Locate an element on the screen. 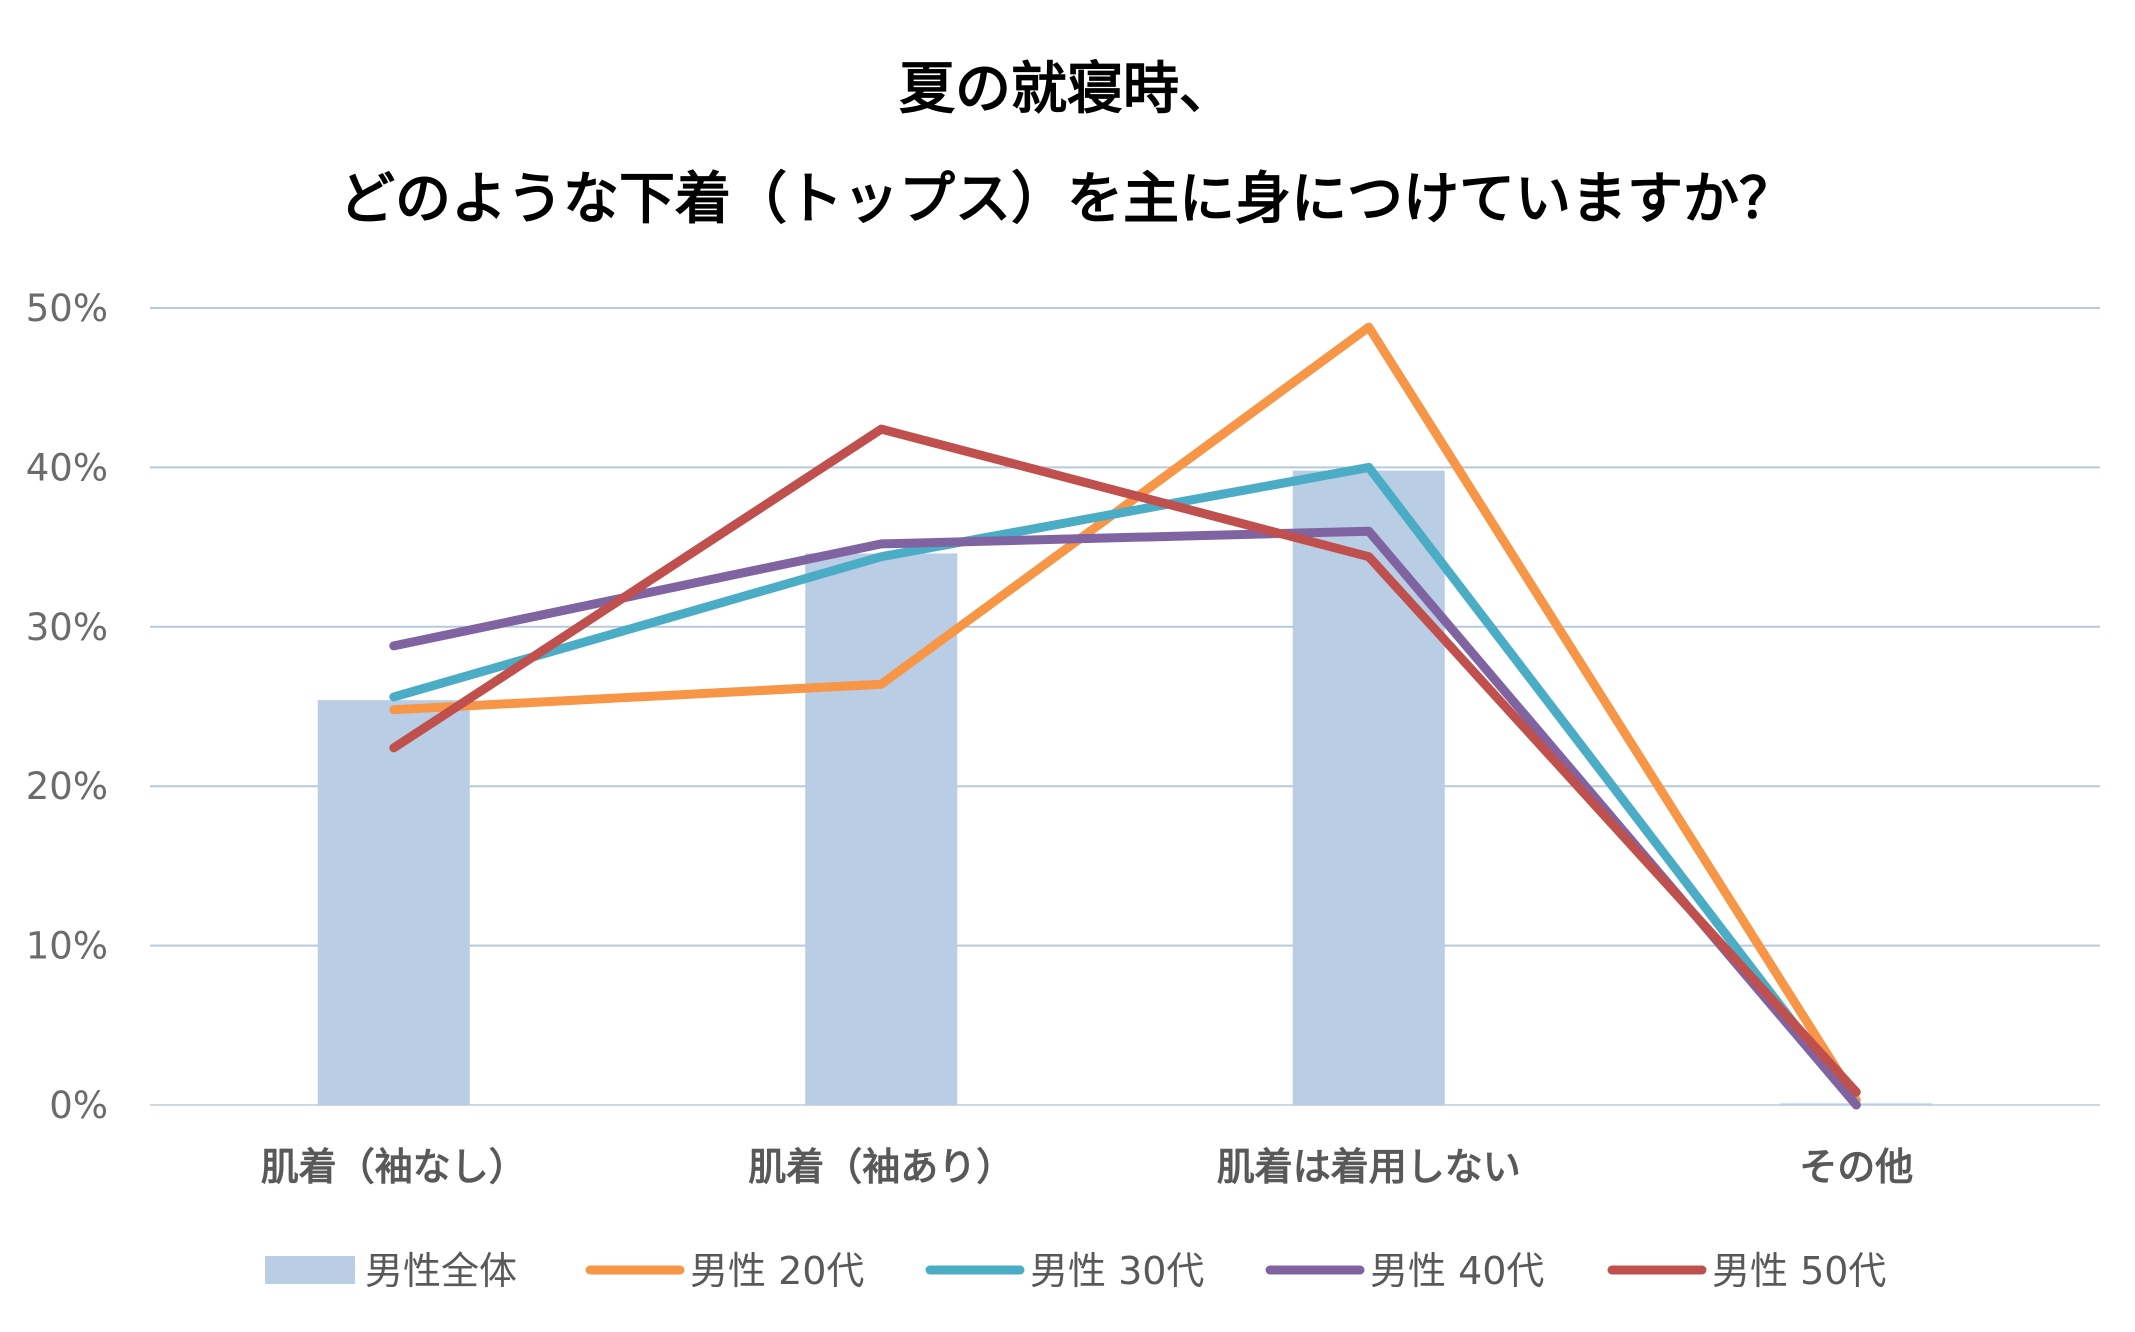  legend-label: 男性 20代 is located at coordinates (777, 1271).